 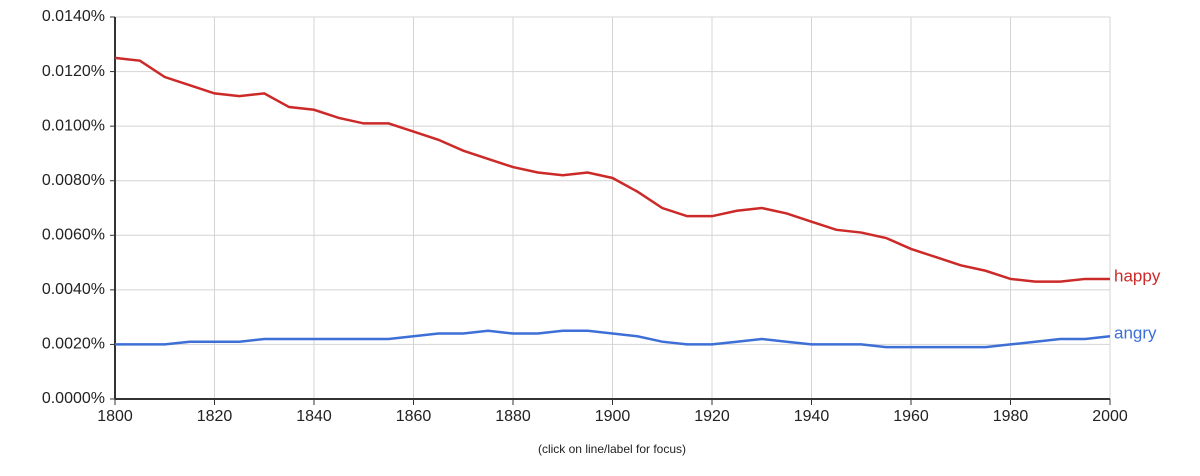 I want to click on x-tick-label: 1900, so click(x=613, y=416).